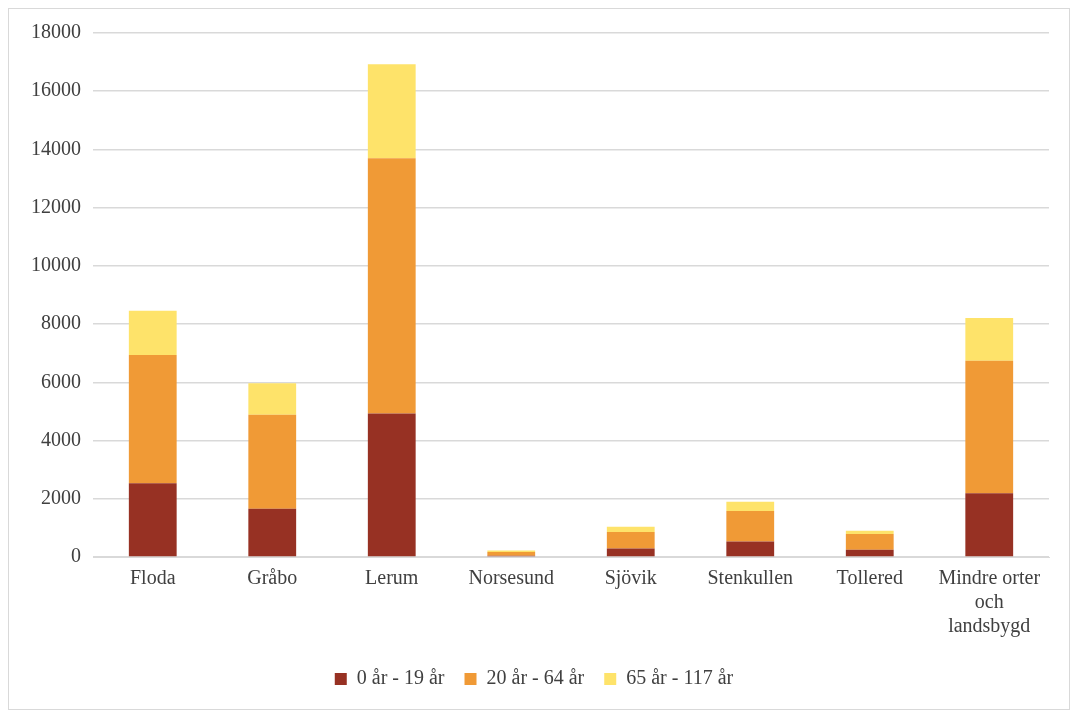 The width and height of the screenshot is (1078, 722). I want to click on y-tick-label: 8000, so click(61, 322).